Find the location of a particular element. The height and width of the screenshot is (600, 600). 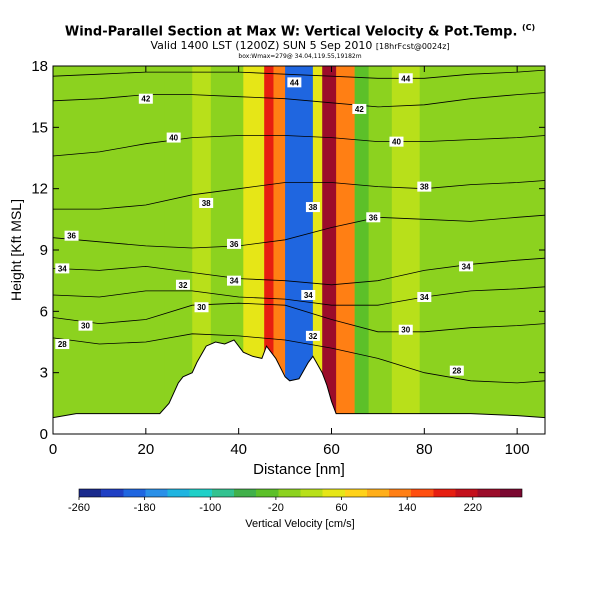

colorbar-tick-label-2: -100 is located at coordinates (210, 508).